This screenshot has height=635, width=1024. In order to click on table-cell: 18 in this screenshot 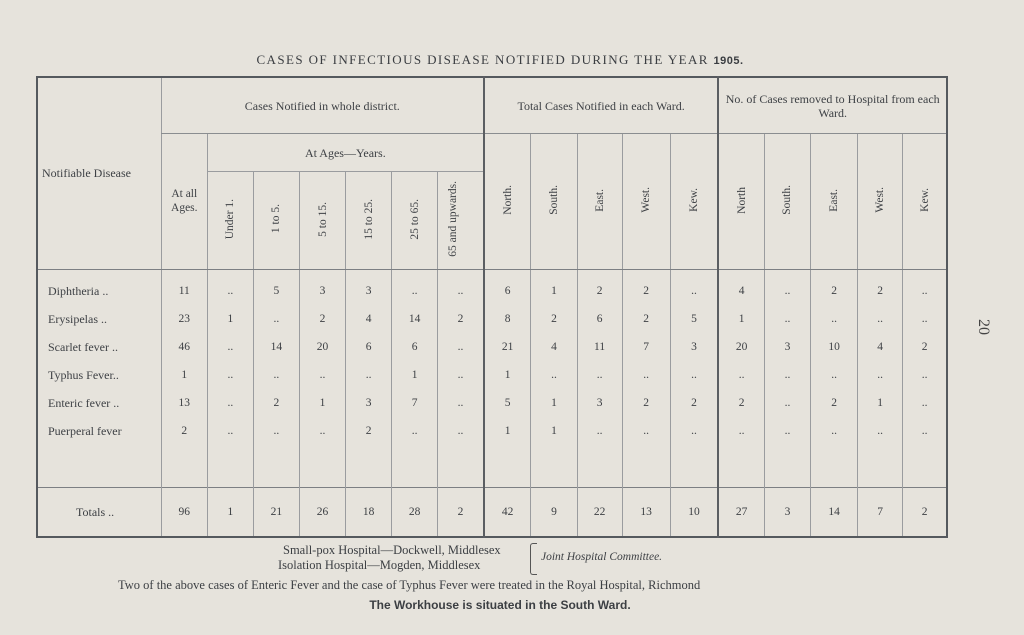, I will do `click(368, 512)`.